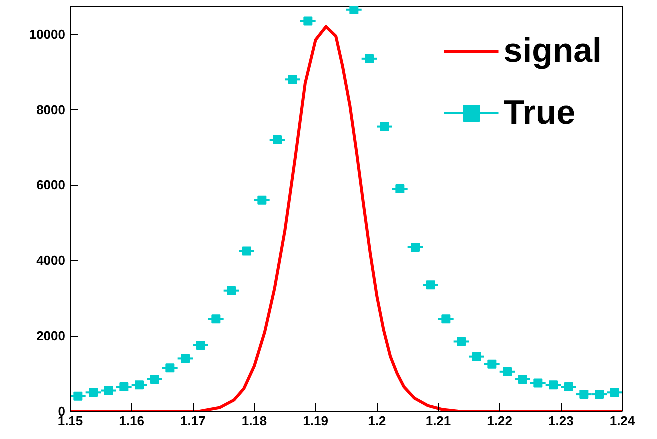 This screenshot has width=657, height=439. Describe the element at coordinates (51, 110) in the screenshot. I see `y-tick-label: 8000` at that location.